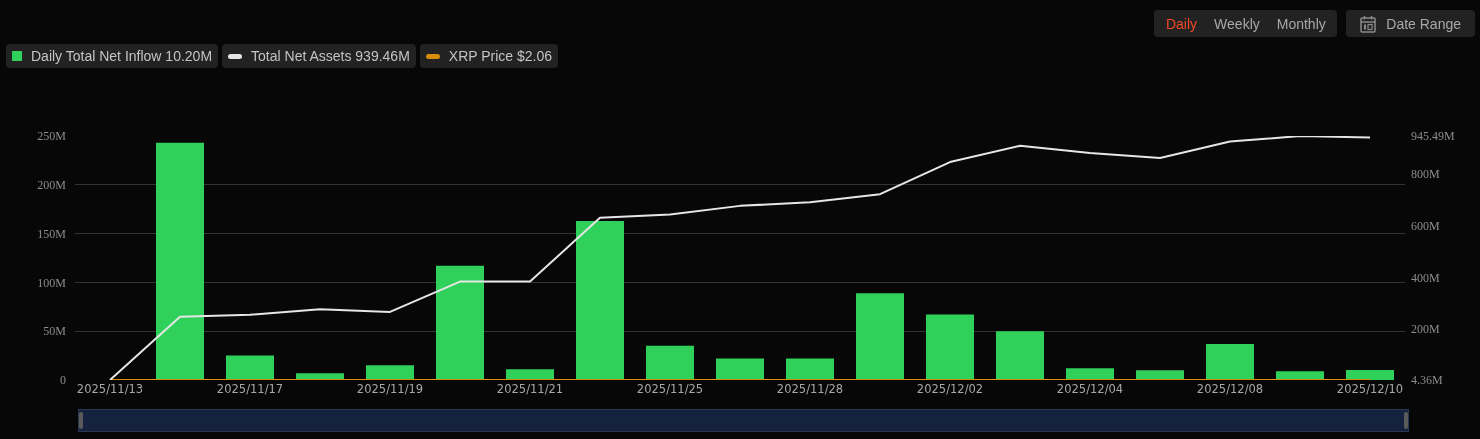  What do you see at coordinates (390, 388) in the screenshot?
I see `x-tick-label: 2025/11/19` at bounding box center [390, 388].